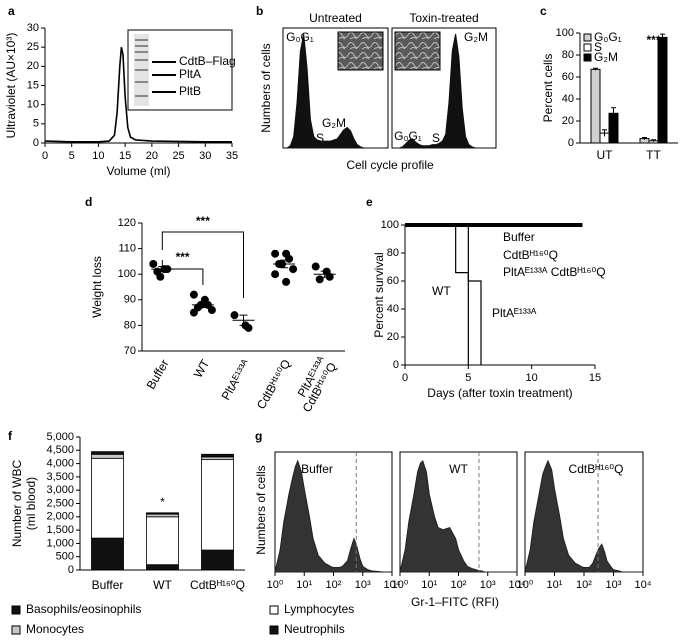 The height and width of the screenshot is (640, 685). I want to click on legend-label: G₀G₁, so click(608, 37).